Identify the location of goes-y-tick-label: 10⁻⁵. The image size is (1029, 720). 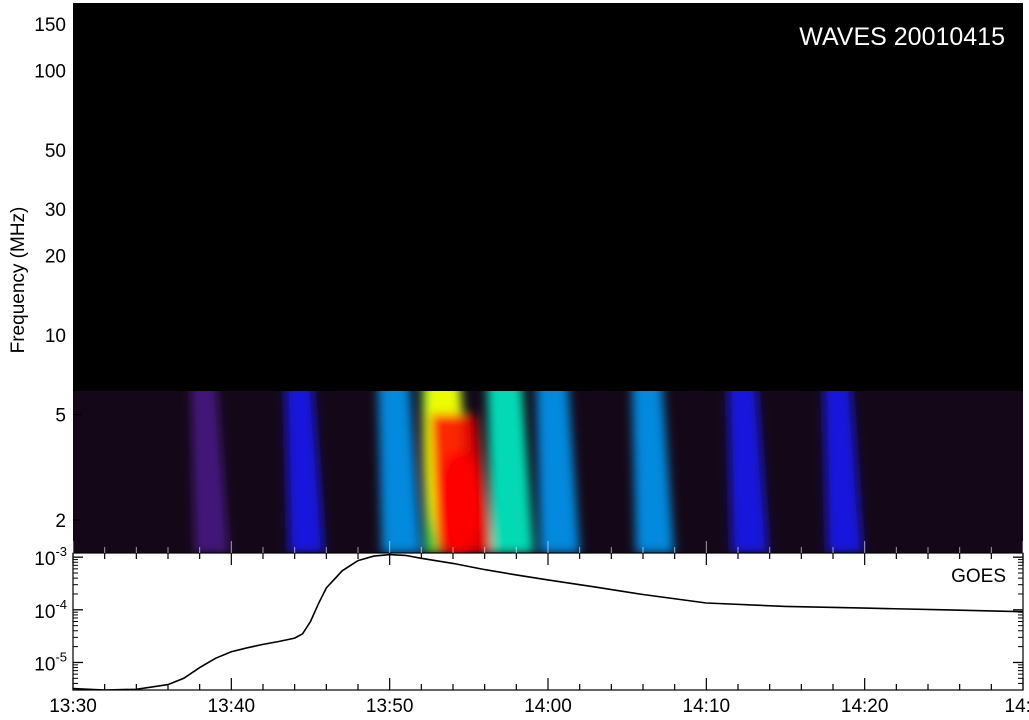
(50, 662).